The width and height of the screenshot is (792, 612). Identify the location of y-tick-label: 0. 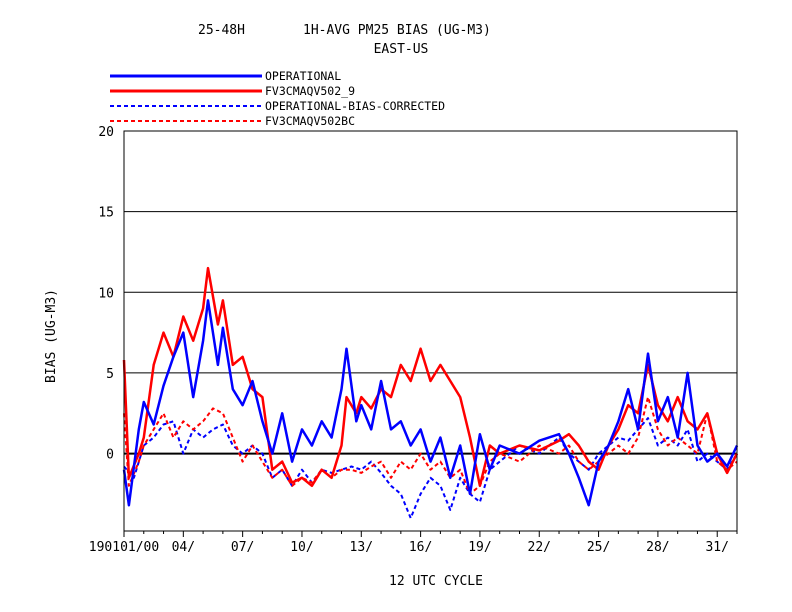
(110, 455).